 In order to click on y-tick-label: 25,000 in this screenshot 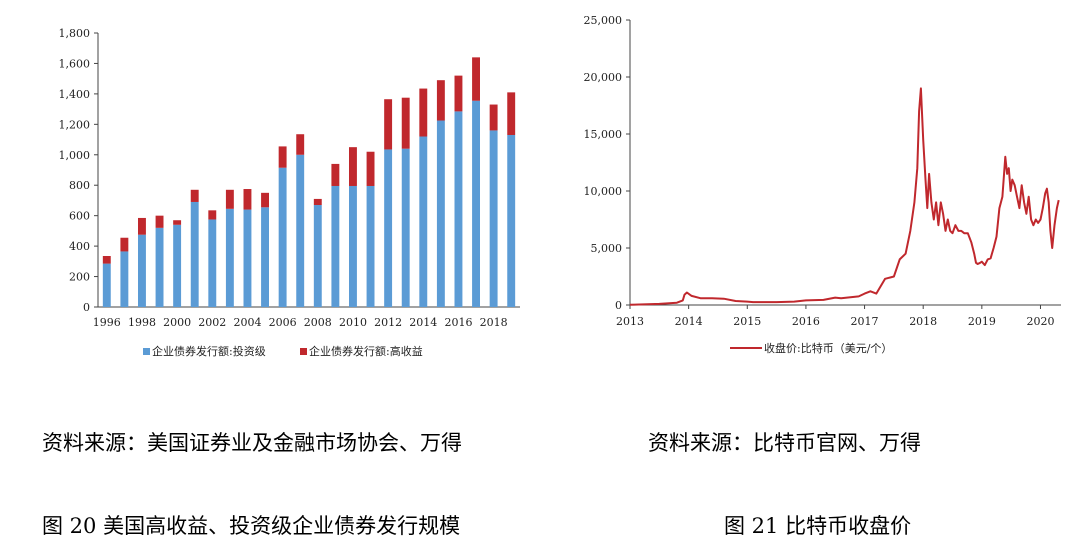, I will do `click(603, 20)`.